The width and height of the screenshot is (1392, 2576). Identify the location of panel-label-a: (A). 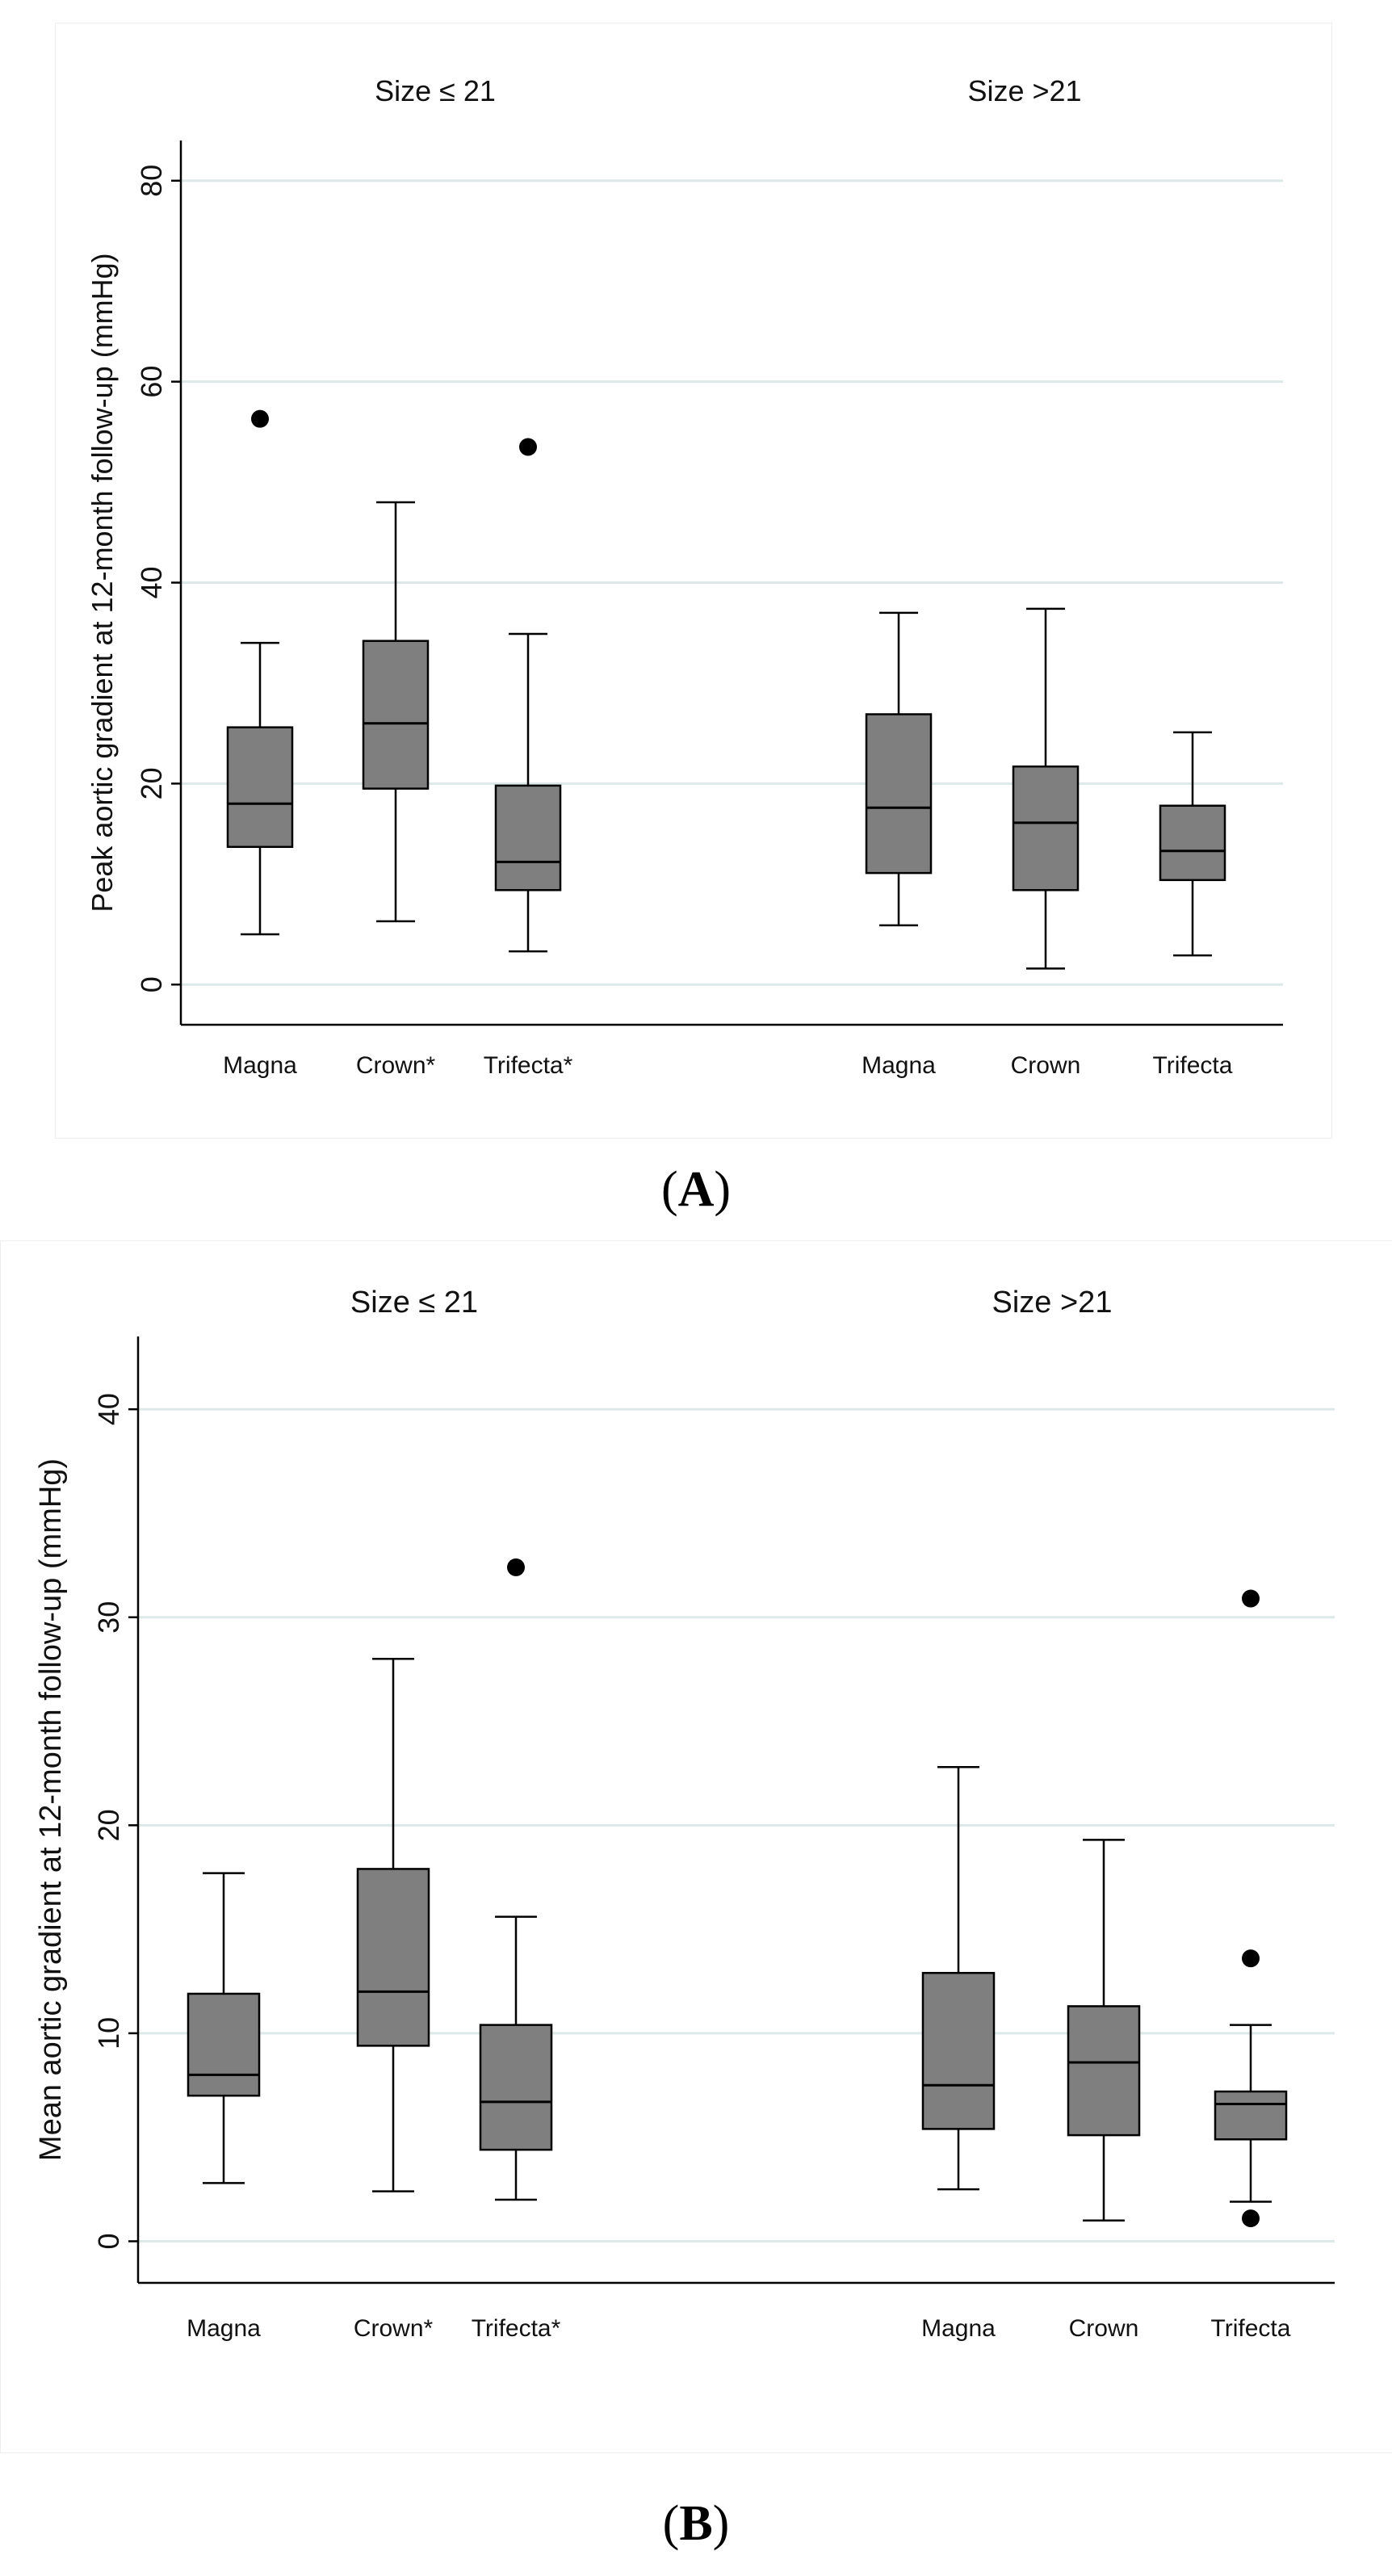
(696, 1189).